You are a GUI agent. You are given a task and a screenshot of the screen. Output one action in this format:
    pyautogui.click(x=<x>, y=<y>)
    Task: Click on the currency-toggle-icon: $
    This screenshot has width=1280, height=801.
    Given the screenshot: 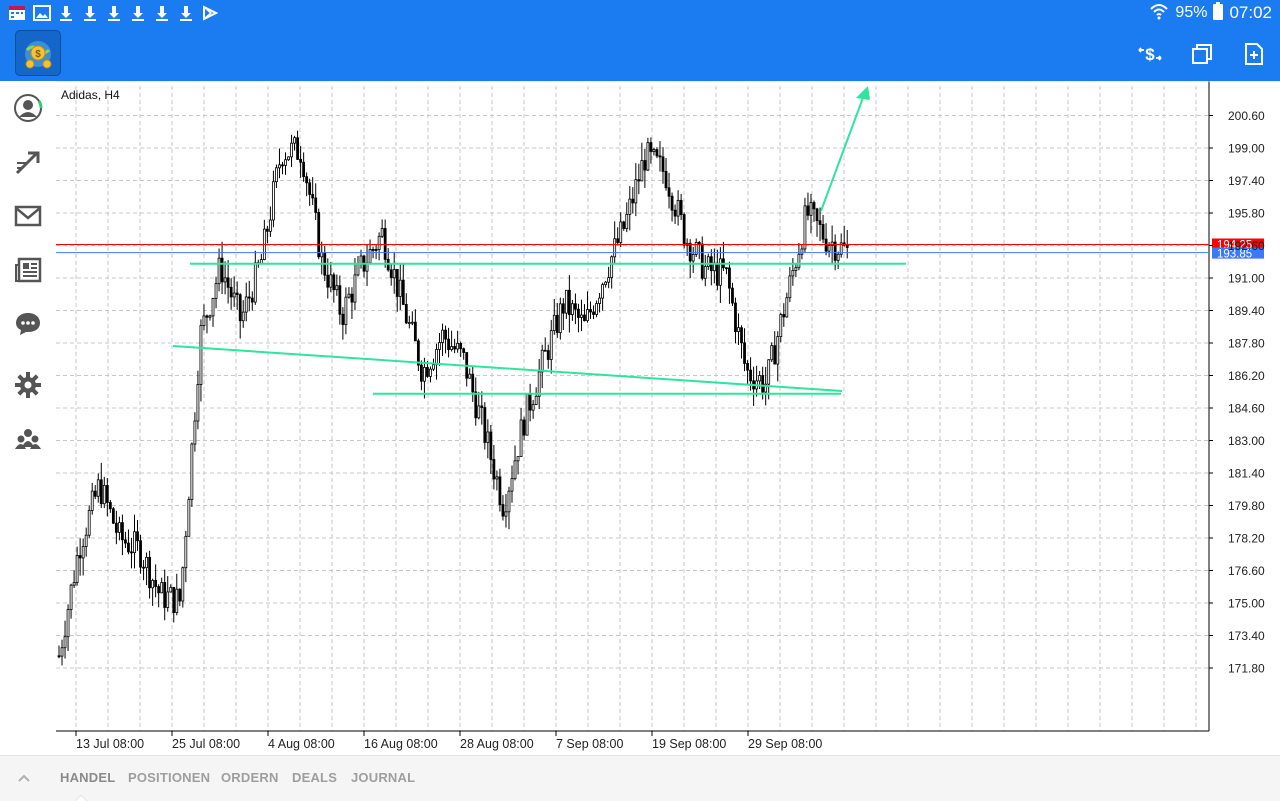 What is the action you would take?
    pyautogui.click(x=1150, y=54)
    